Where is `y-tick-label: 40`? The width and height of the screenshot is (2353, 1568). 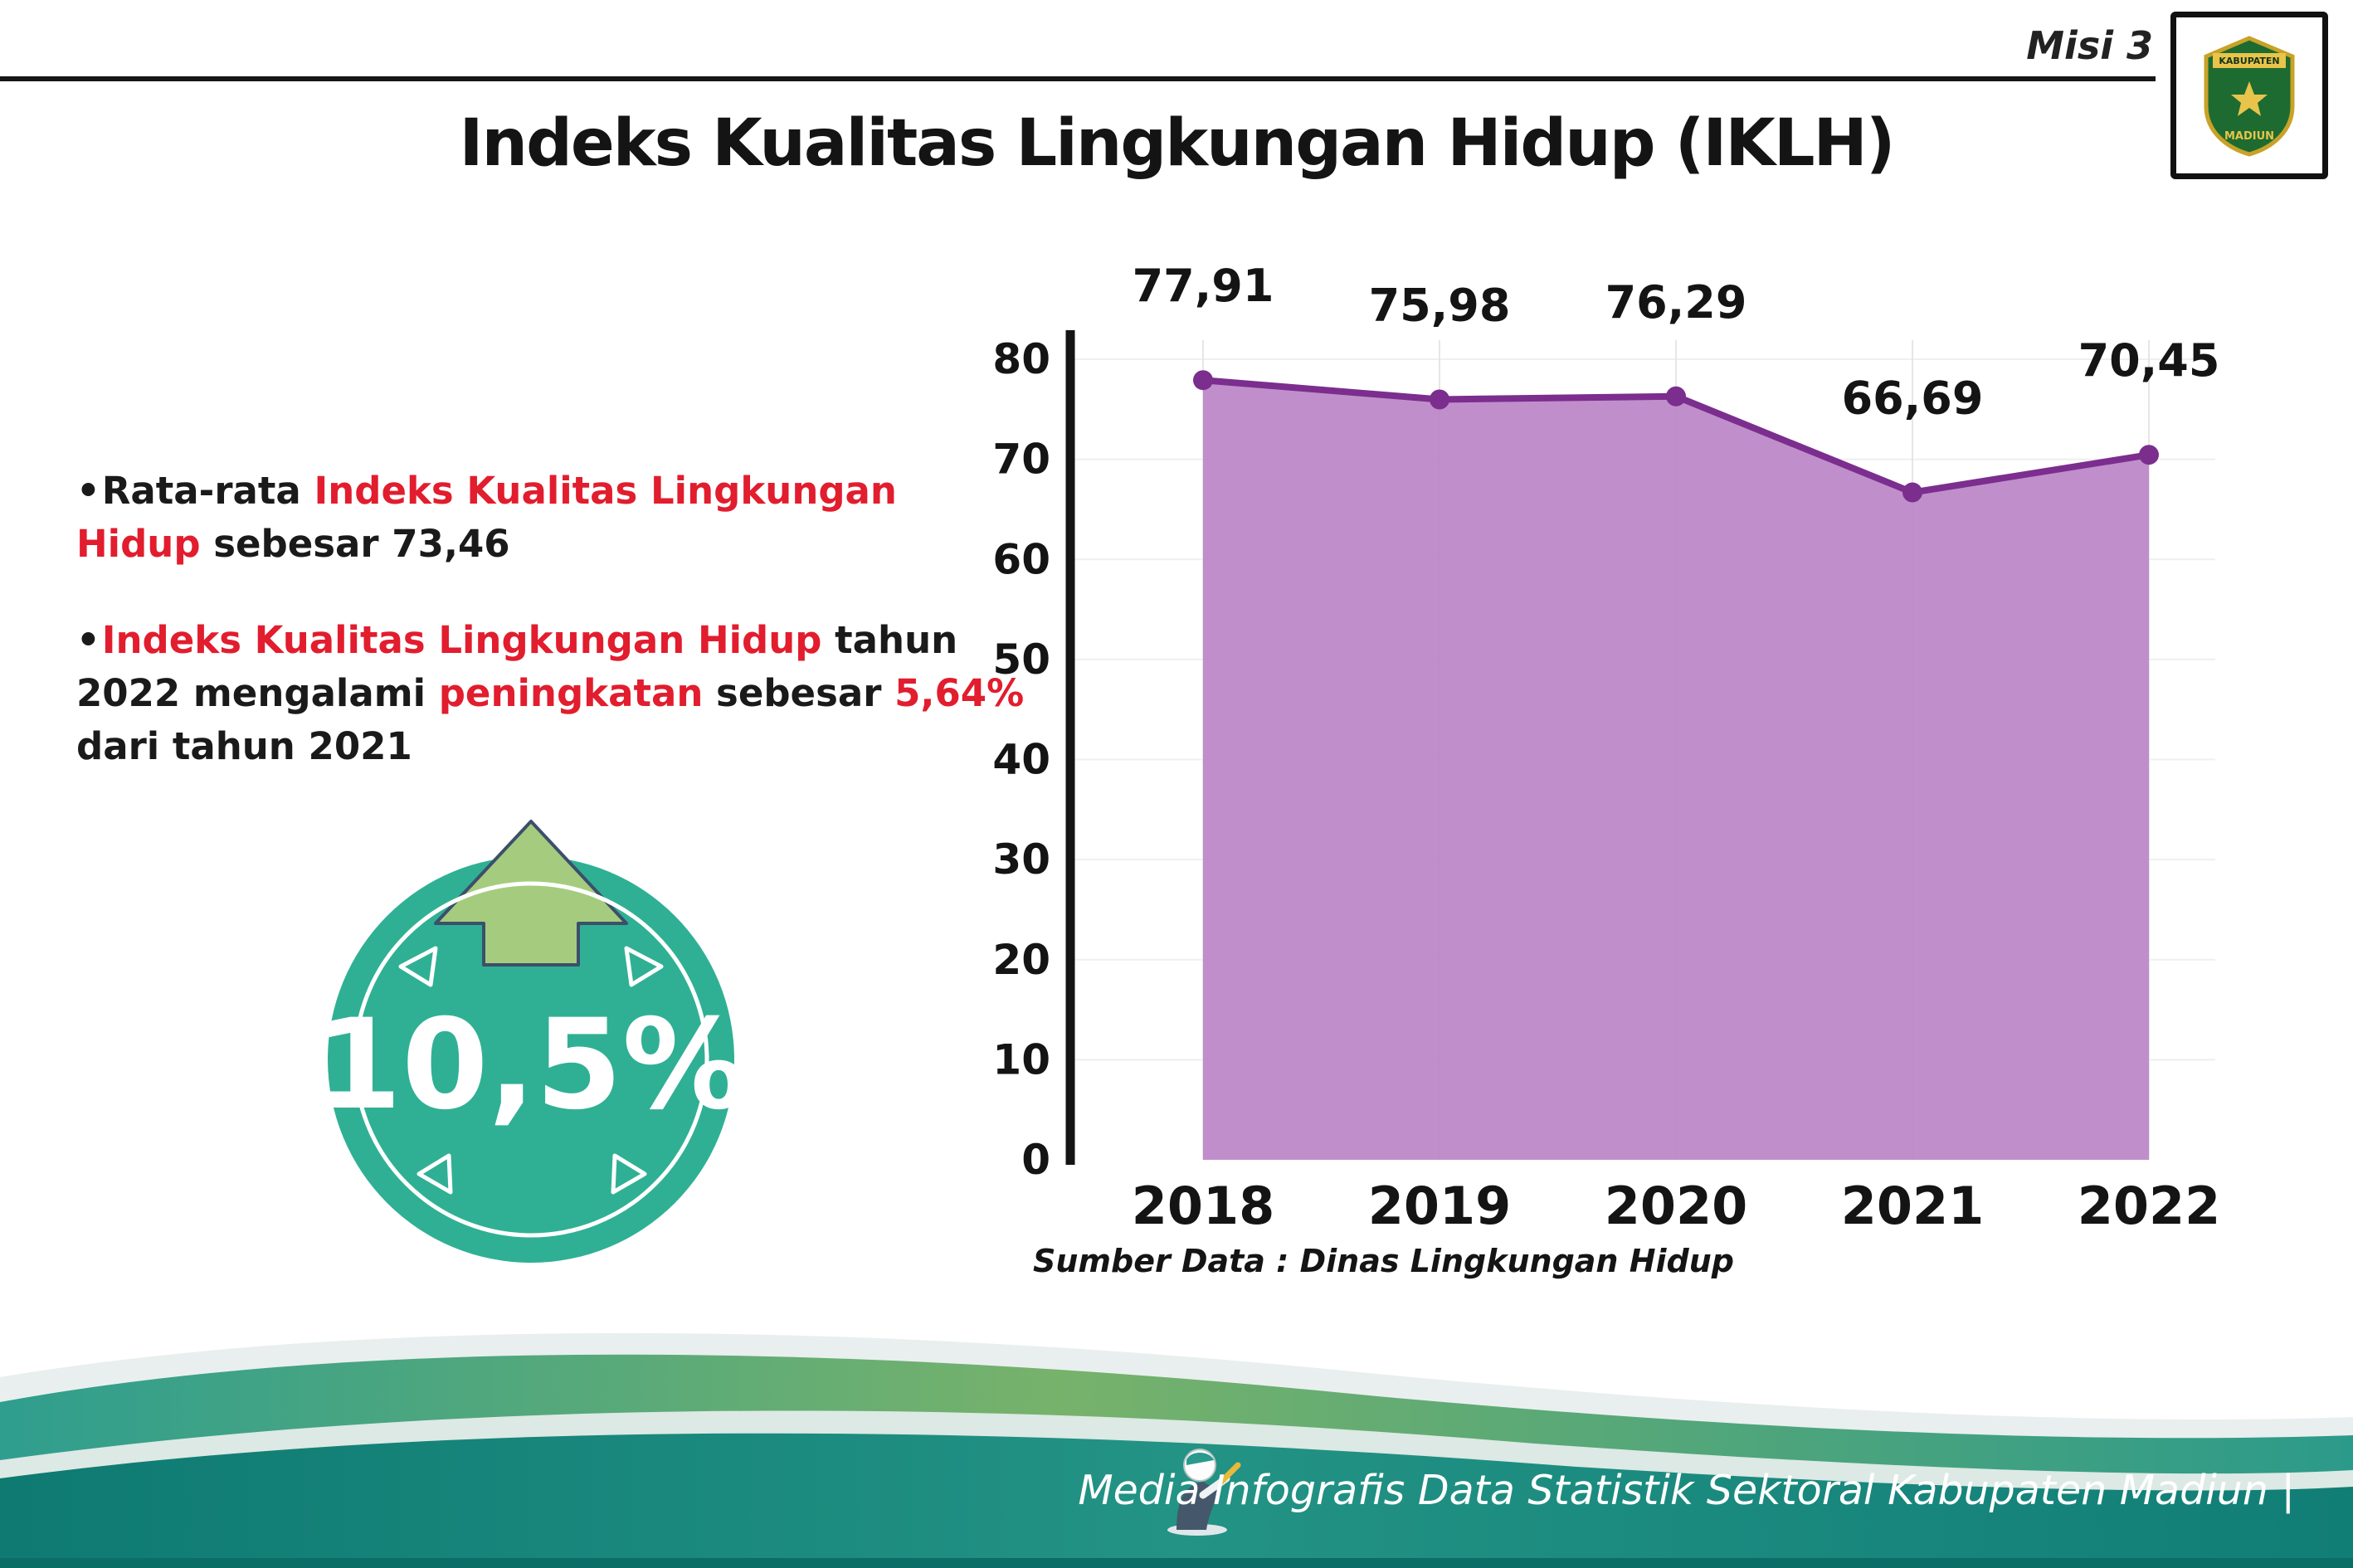 y-tick-label: 40 is located at coordinates (1021, 760).